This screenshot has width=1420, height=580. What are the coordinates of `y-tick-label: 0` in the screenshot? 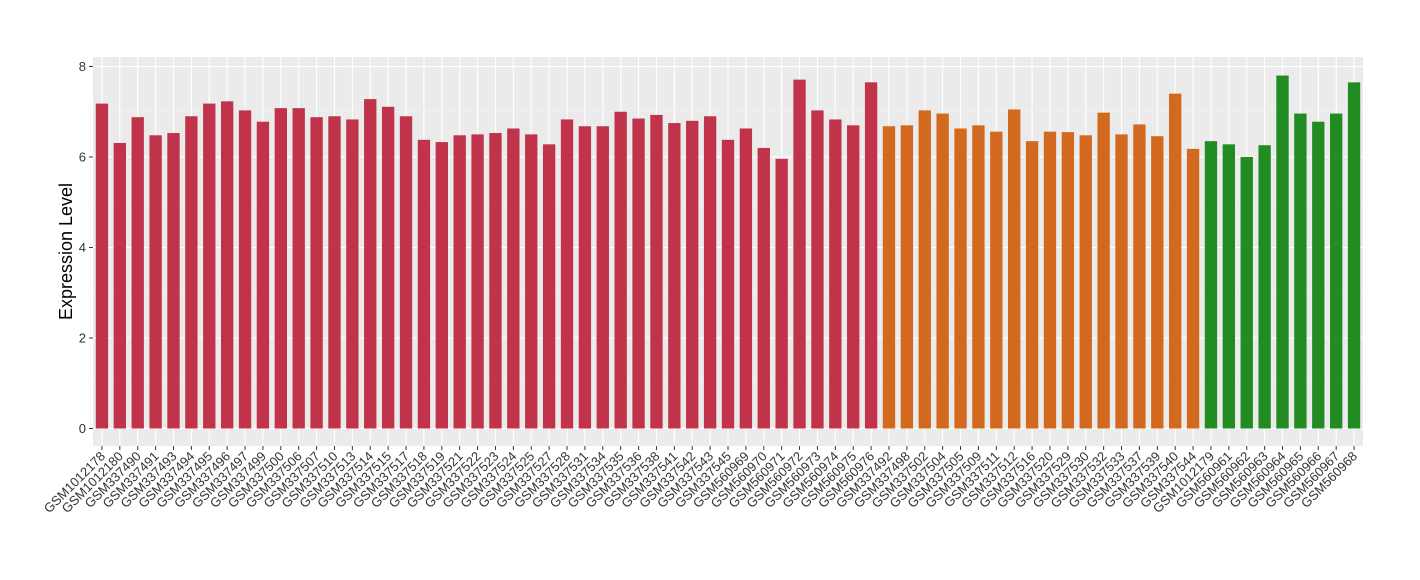 It's located at (82, 428).